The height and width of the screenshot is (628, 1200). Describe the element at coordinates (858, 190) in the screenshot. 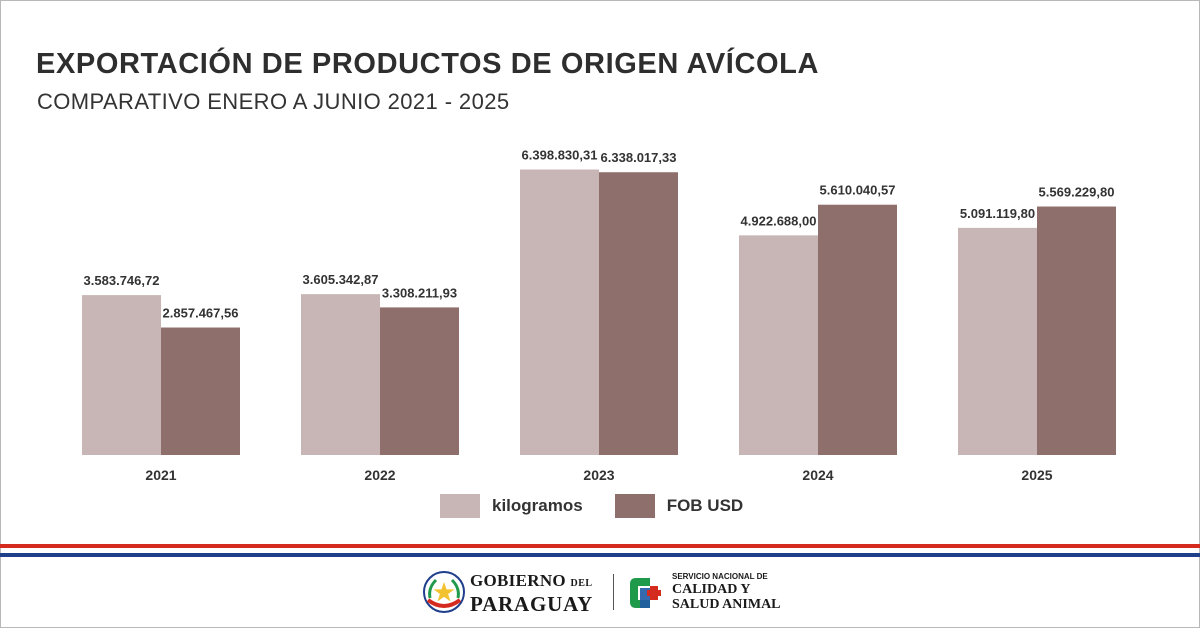

I see `data-label-fob-usd-2024: 5.610.040,57` at that location.